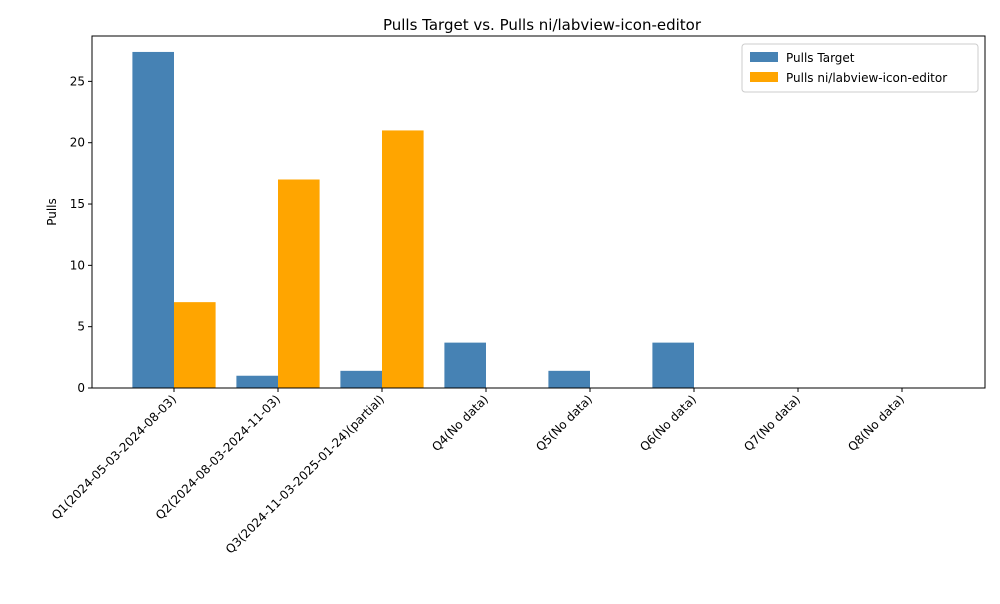 The width and height of the screenshot is (1000, 604). I want to click on y-tick-label: 25, so click(77, 81).